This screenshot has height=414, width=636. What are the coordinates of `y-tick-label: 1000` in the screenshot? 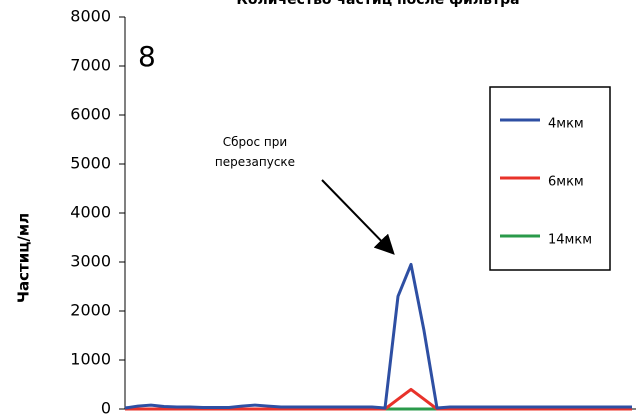 It's located at (90, 359).